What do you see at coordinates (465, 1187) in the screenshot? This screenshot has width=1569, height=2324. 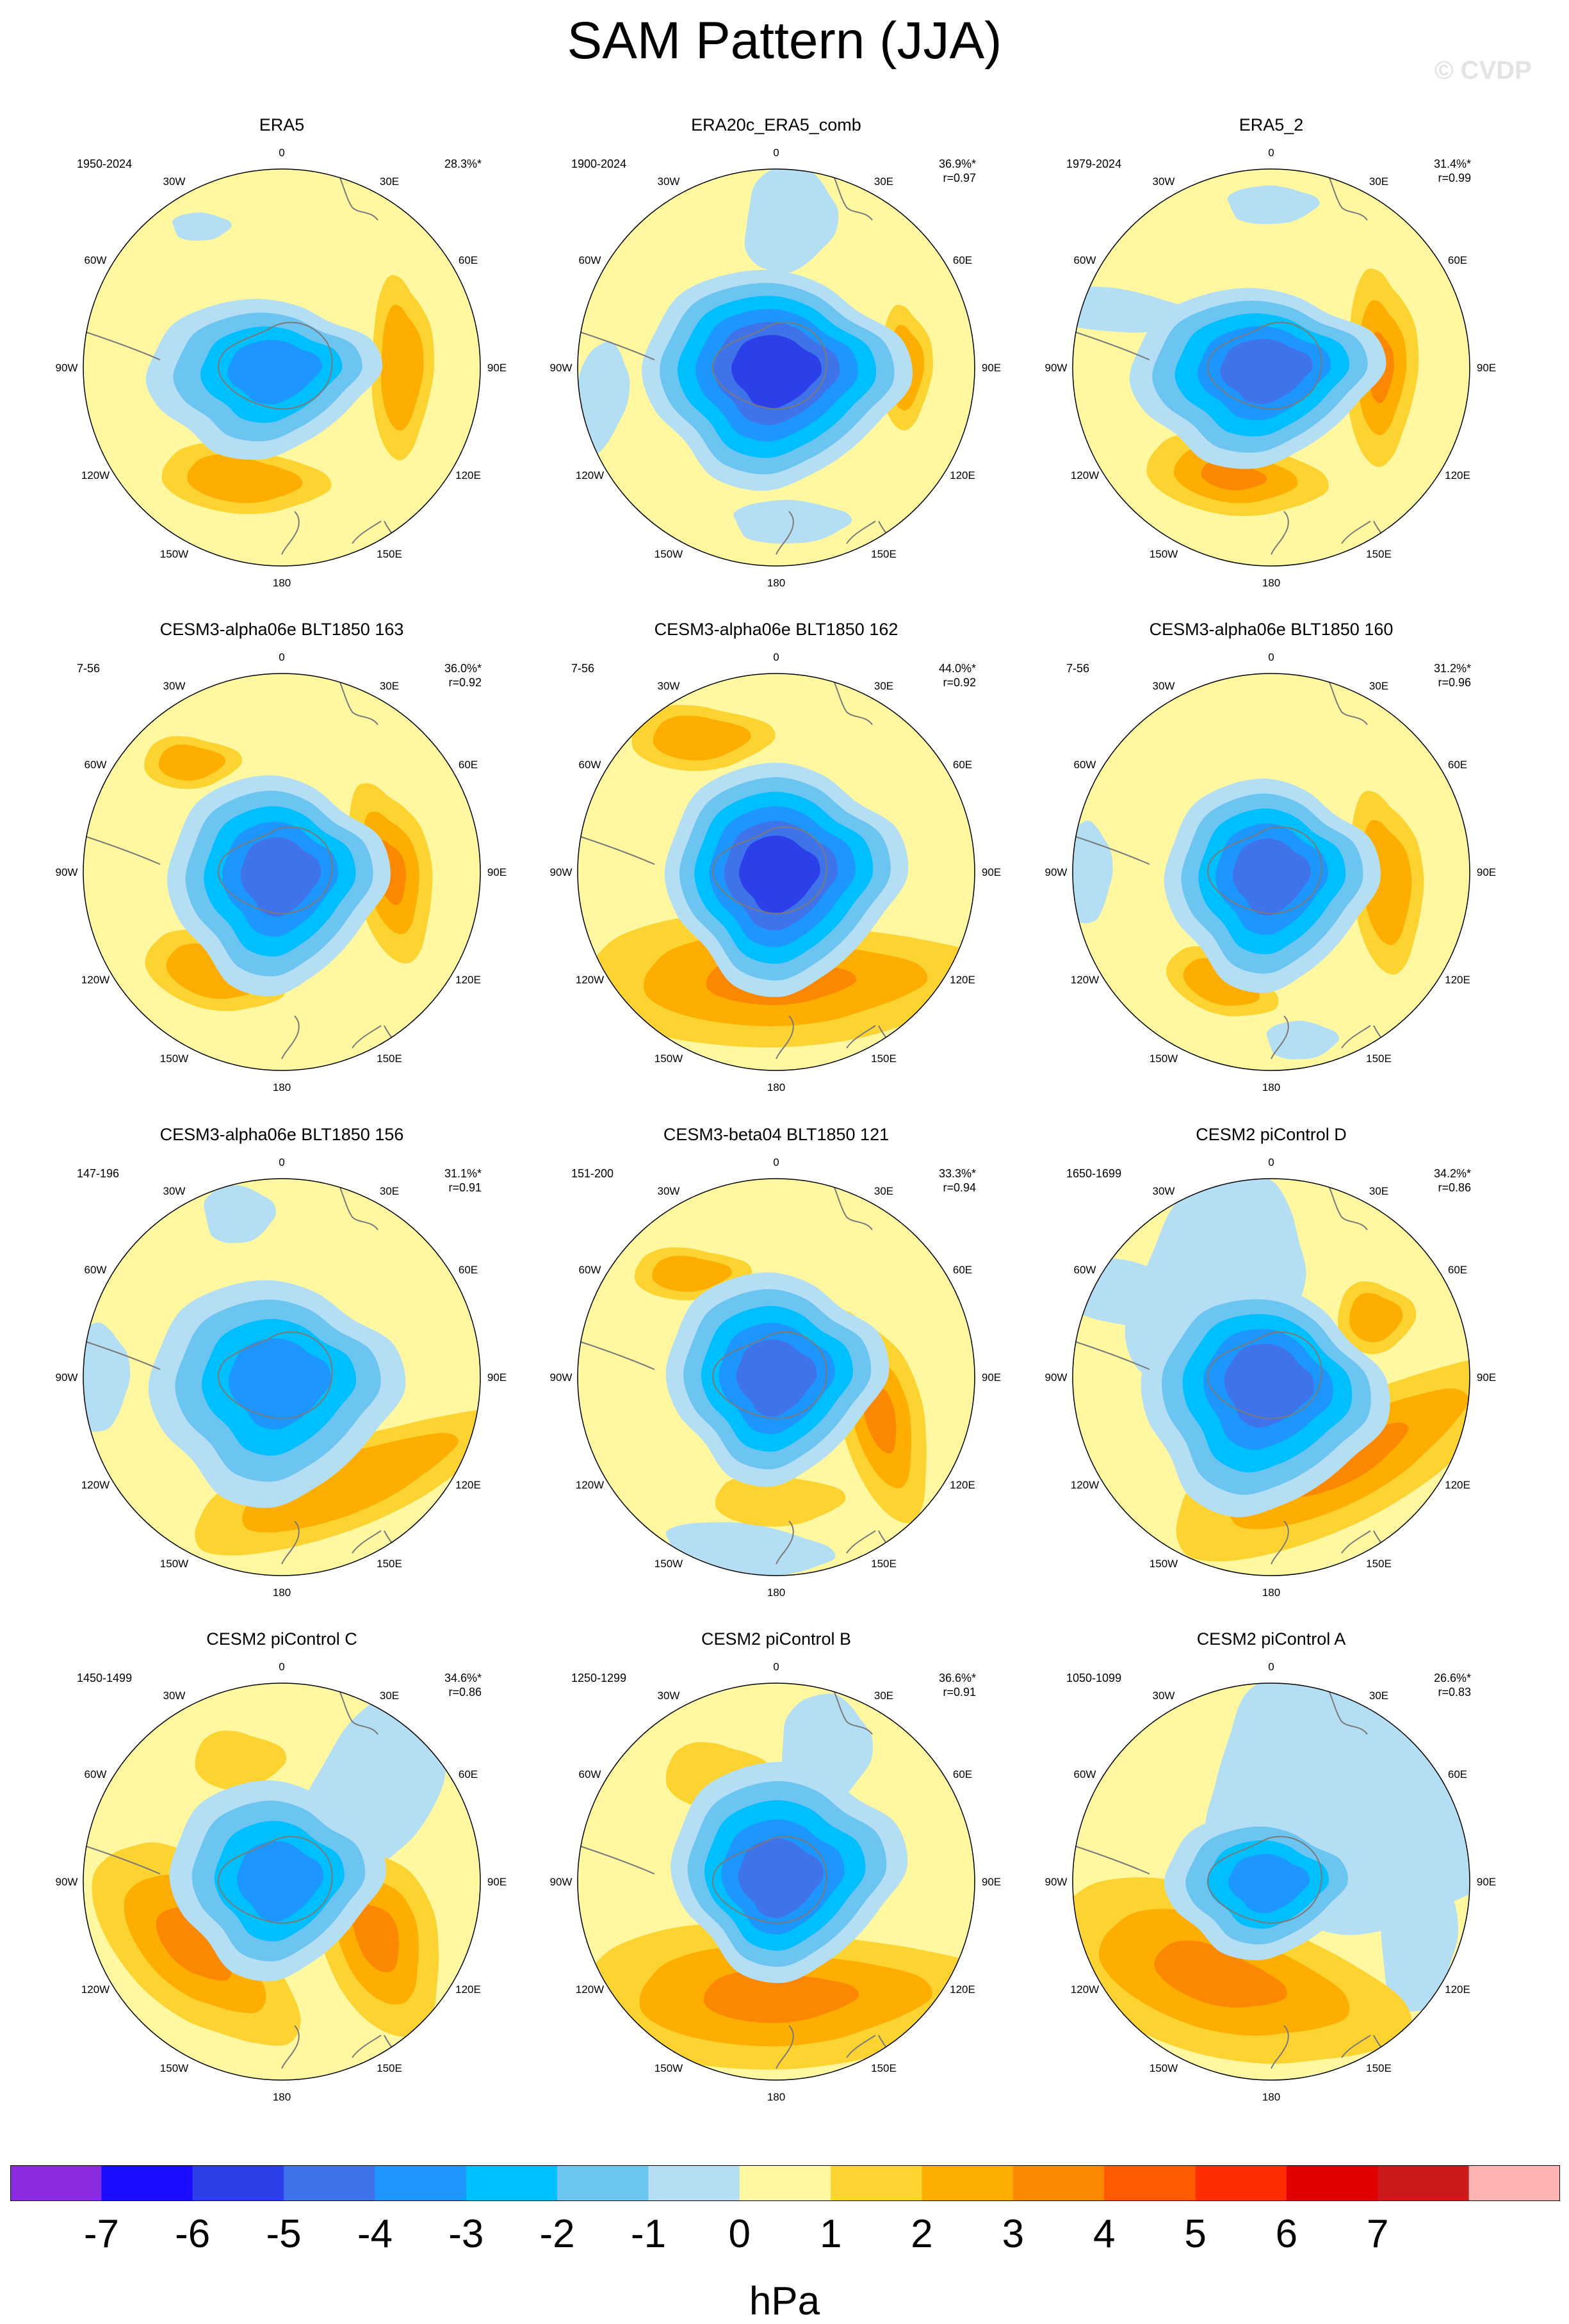 I see `panel-pattern-correlation: r=0.91` at bounding box center [465, 1187].